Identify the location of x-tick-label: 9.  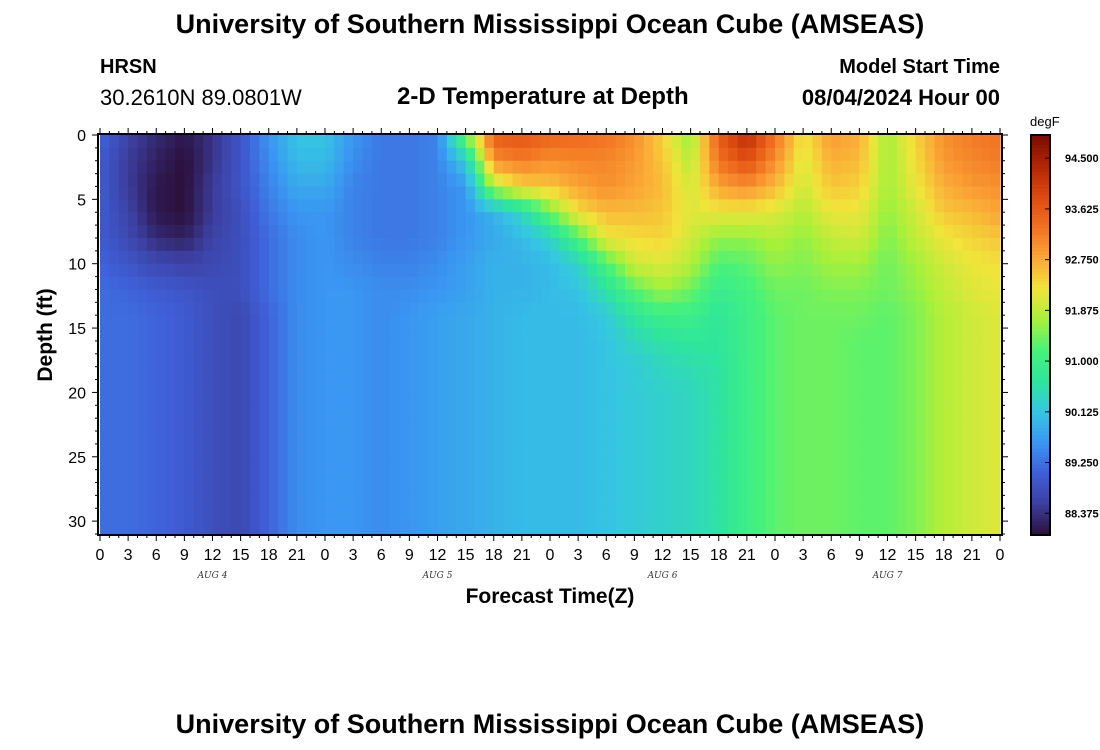
(409, 555).